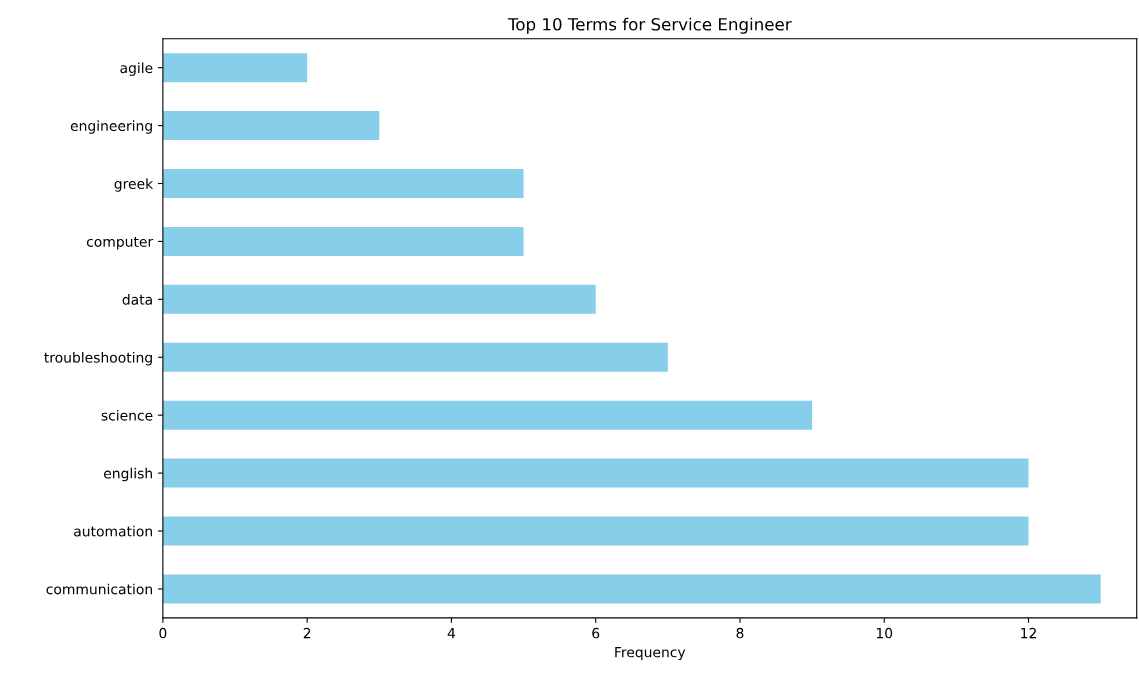 This screenshot has height=679, width=1139. I want to click on y-tick-label: agile, so click(136, 69).